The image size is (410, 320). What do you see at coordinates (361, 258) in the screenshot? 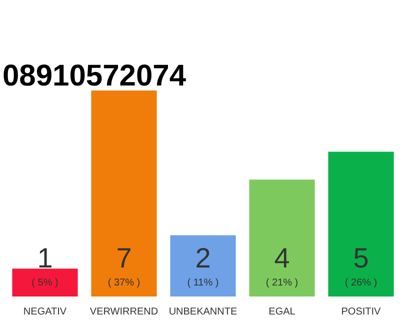
I see `annotation: 5` at bounding box center [361, 258].